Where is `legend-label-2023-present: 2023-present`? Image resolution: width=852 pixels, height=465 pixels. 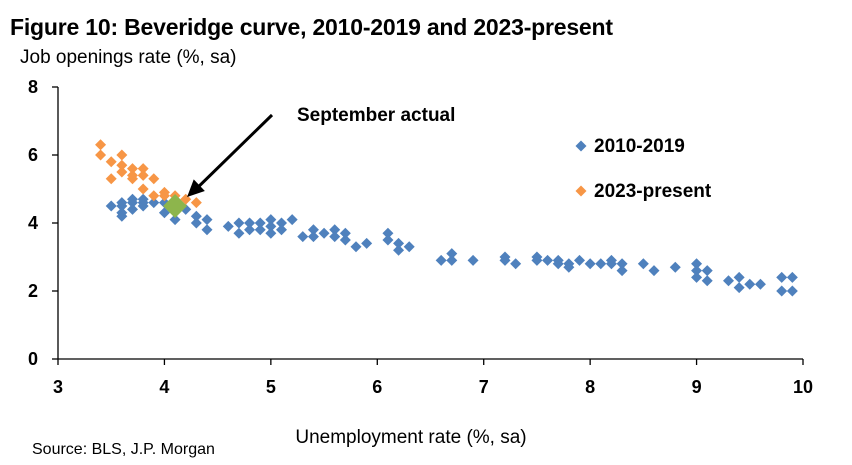 legend-label-2023-present: 2023-present is located at coordinates (653, 191).